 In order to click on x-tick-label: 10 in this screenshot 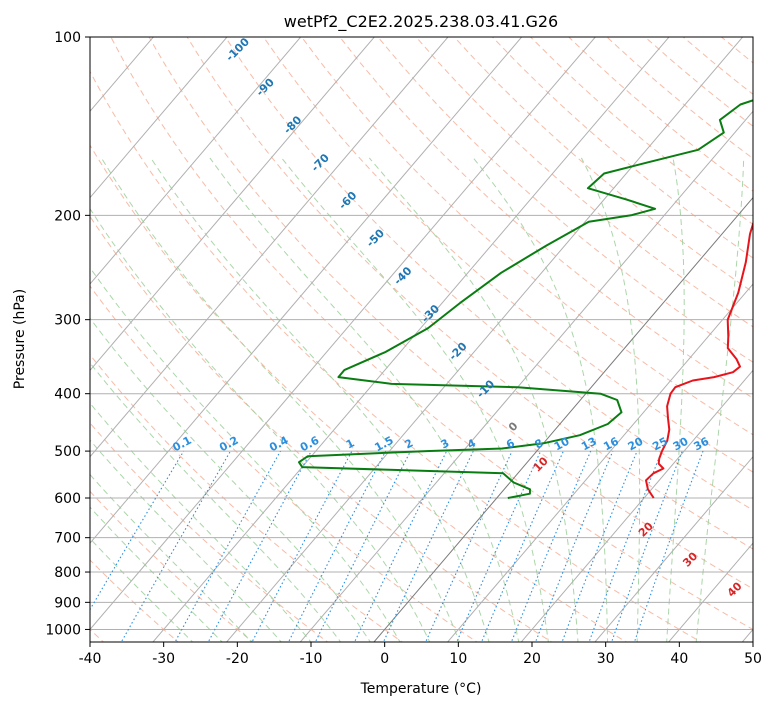, I will do `click(458, 659)`.